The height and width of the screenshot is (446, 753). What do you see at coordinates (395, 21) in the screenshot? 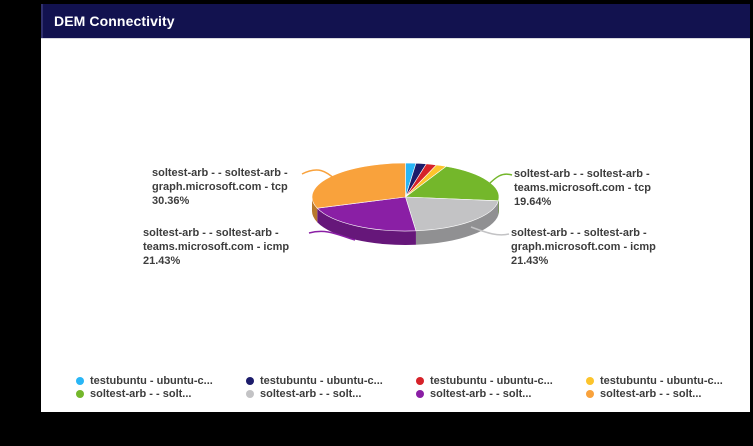
I see `widget-title-bar: DEM Connectivity` at bounding box center [395, 21].